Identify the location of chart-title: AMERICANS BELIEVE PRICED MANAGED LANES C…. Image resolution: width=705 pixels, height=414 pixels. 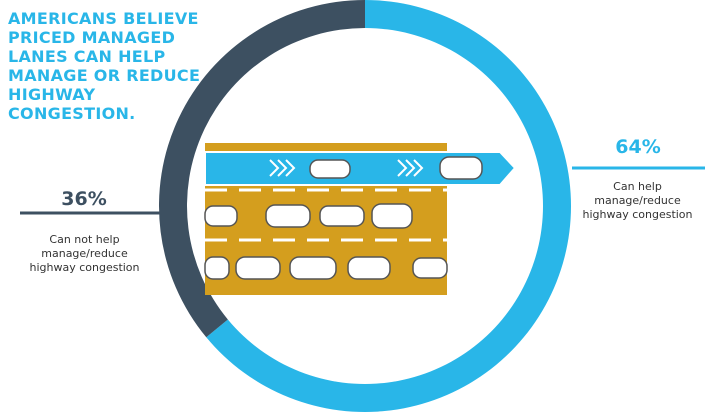
(104, 66).